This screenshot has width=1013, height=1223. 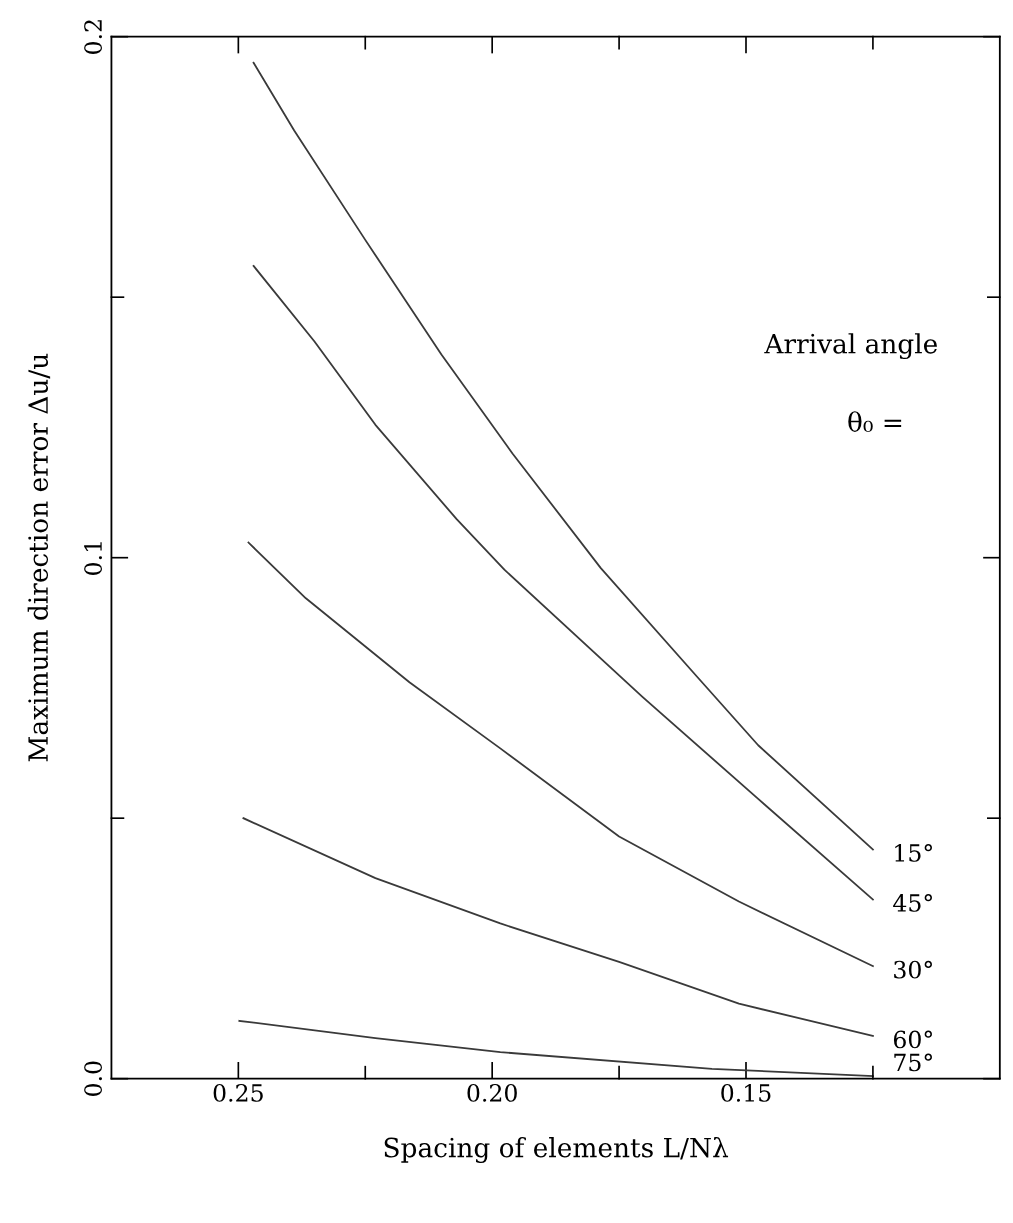 I want to click on series-label: 15°, so click(x=913, y=852).